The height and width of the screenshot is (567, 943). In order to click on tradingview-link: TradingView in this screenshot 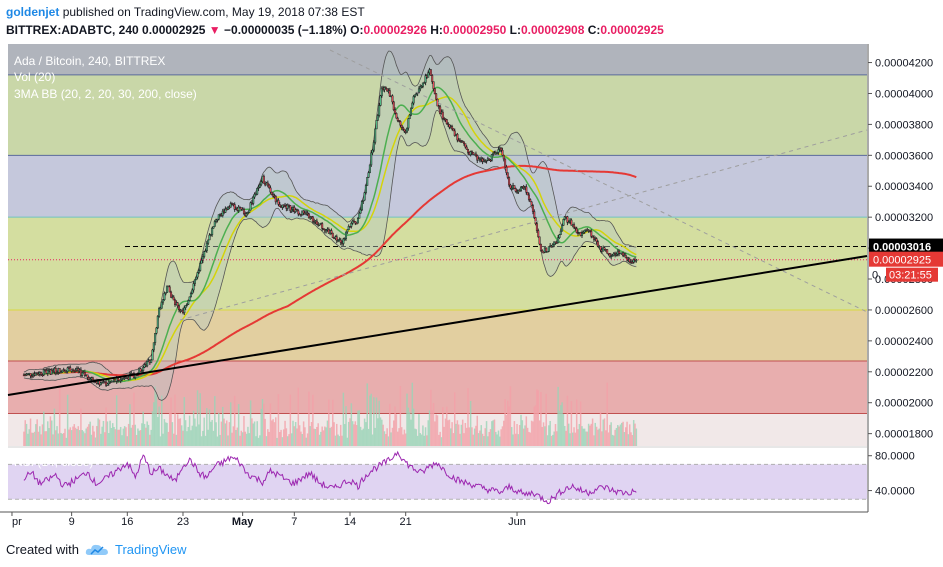, I will do `click(150, 549)`.